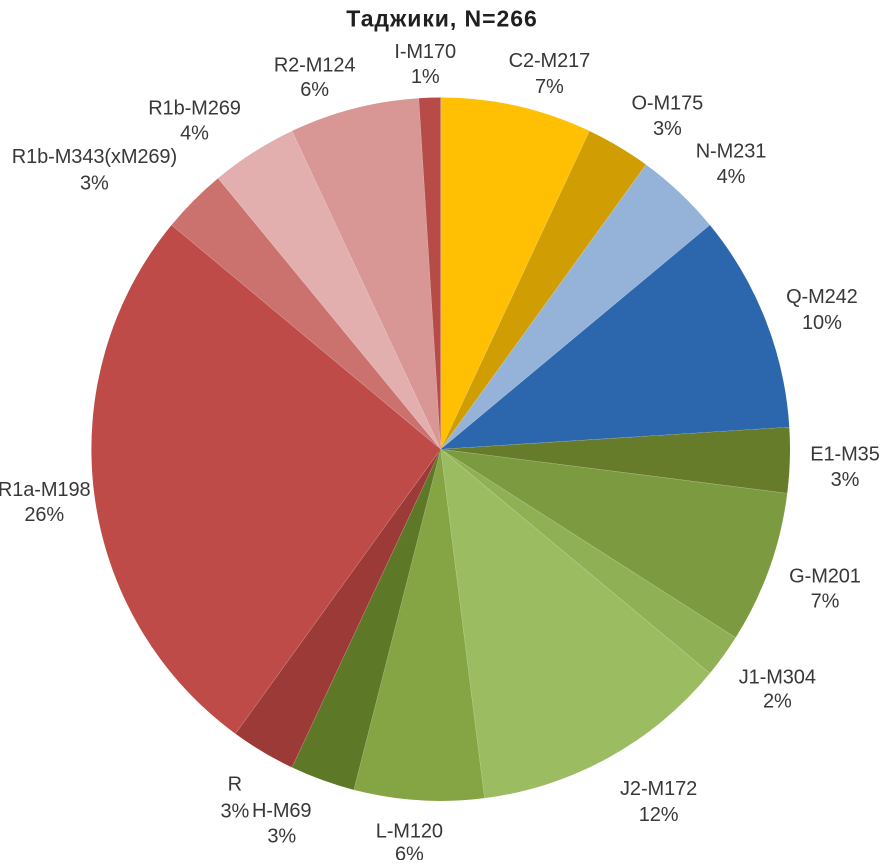 The width and height of the screenshot is (882, 865). What do you see at coordinates (94, 157) in the screenshot?
I see `svg-text: R1b-M343(xM269)` at bounding box center [94, 157].